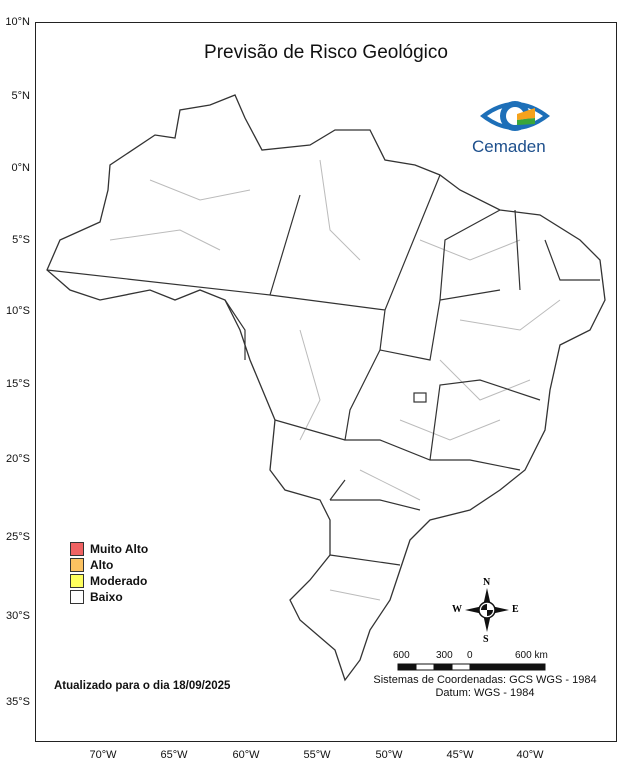 This screenshot has height=768, width=626. I want to click on lat-tick: 15°S, so click(18, 384).